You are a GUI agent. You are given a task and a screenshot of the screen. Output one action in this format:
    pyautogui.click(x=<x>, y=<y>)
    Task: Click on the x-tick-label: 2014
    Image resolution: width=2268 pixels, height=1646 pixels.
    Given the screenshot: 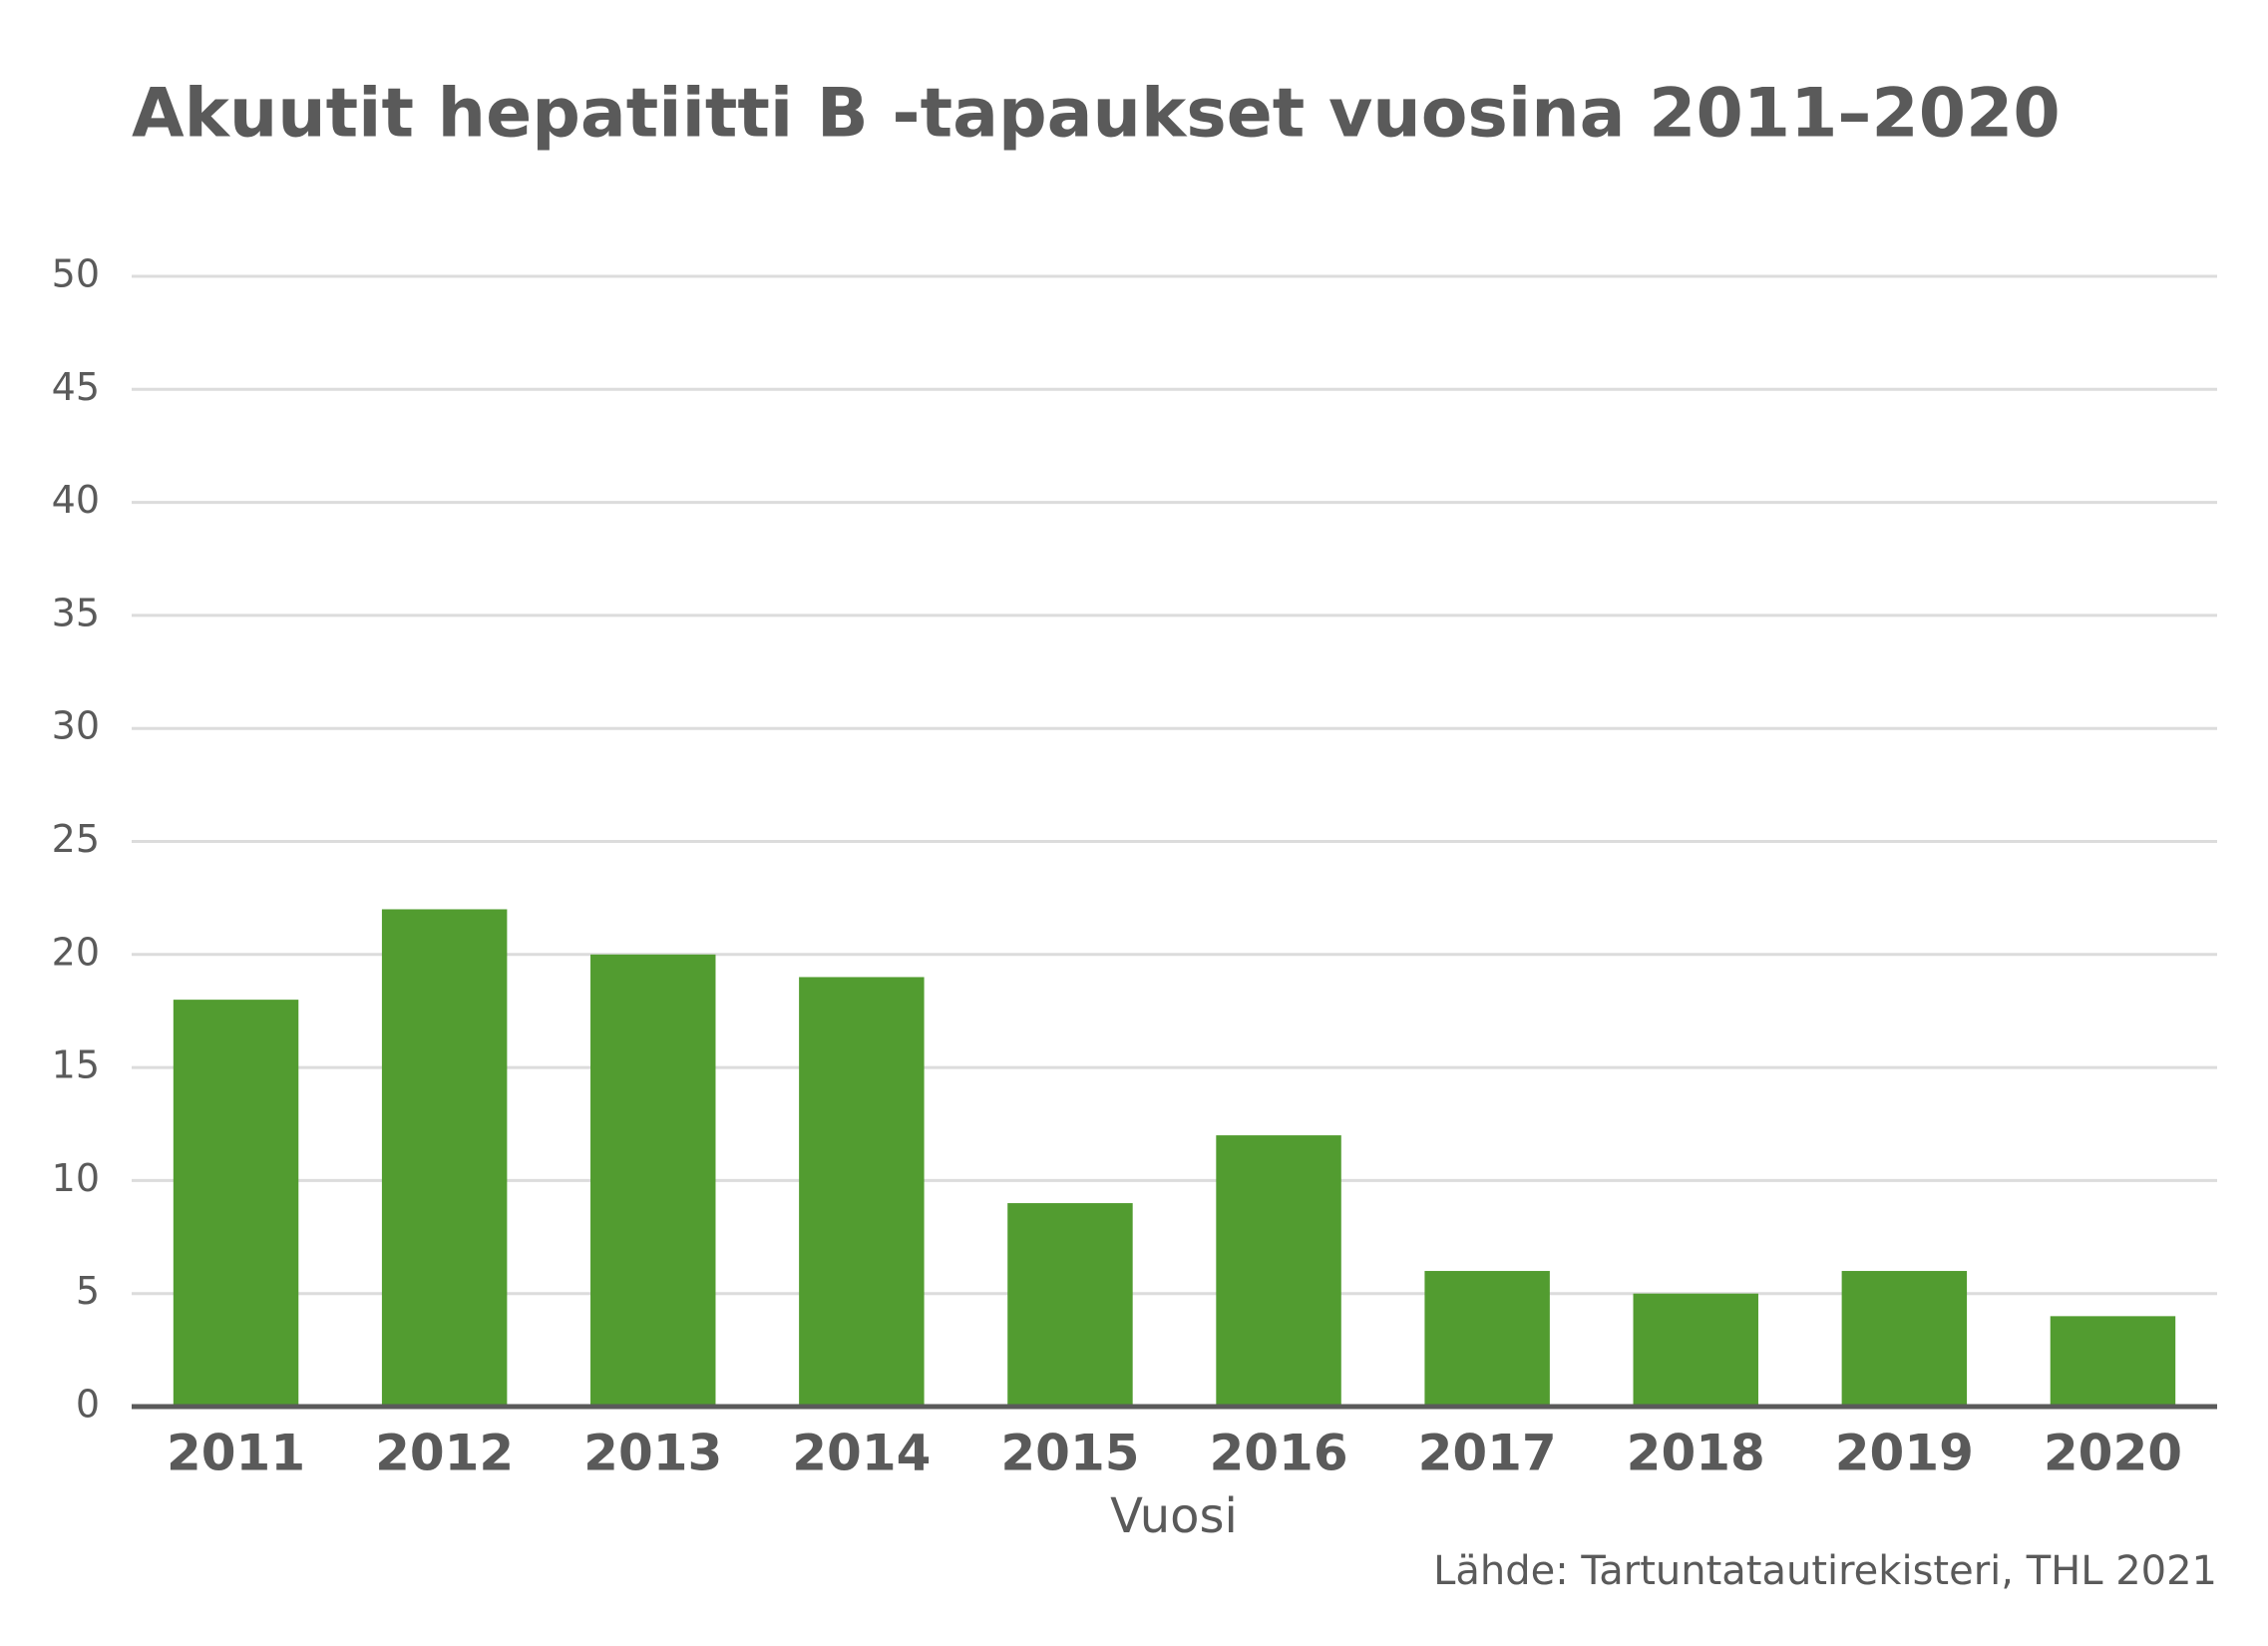 What is the action you would take?
    pyautogui.click(x=861, y=1453)
    